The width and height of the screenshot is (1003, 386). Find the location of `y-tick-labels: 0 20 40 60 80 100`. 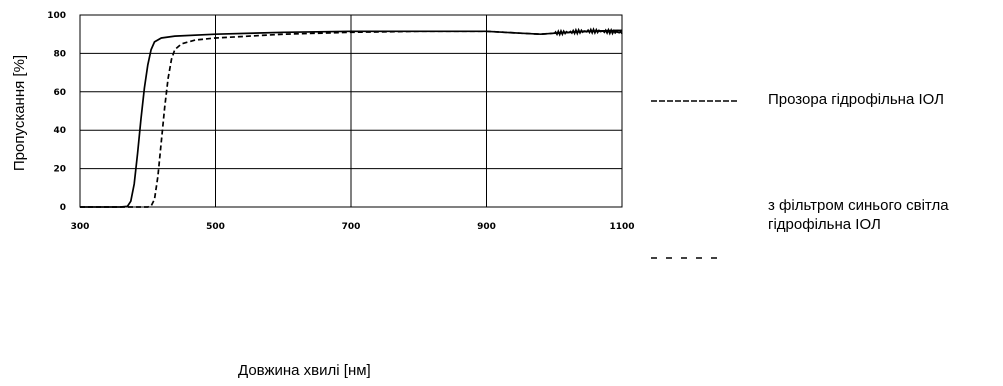

y-tick-labels: 0 20 40 60 80 100 is located at coordinates (56, 112).